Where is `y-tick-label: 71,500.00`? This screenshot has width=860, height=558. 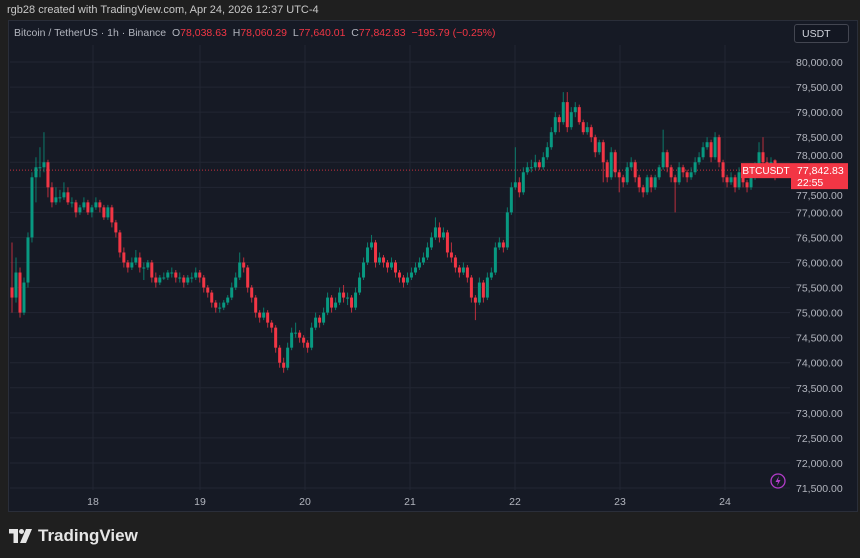 y-tick-label: 71,500.00 is located at coordinates (819, 489).